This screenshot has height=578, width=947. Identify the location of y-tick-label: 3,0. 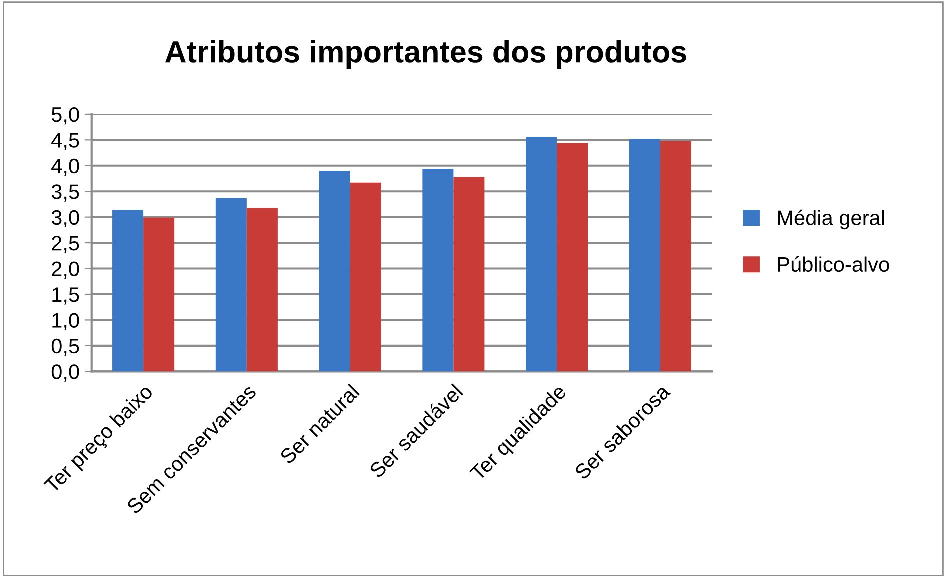
(66, 219).